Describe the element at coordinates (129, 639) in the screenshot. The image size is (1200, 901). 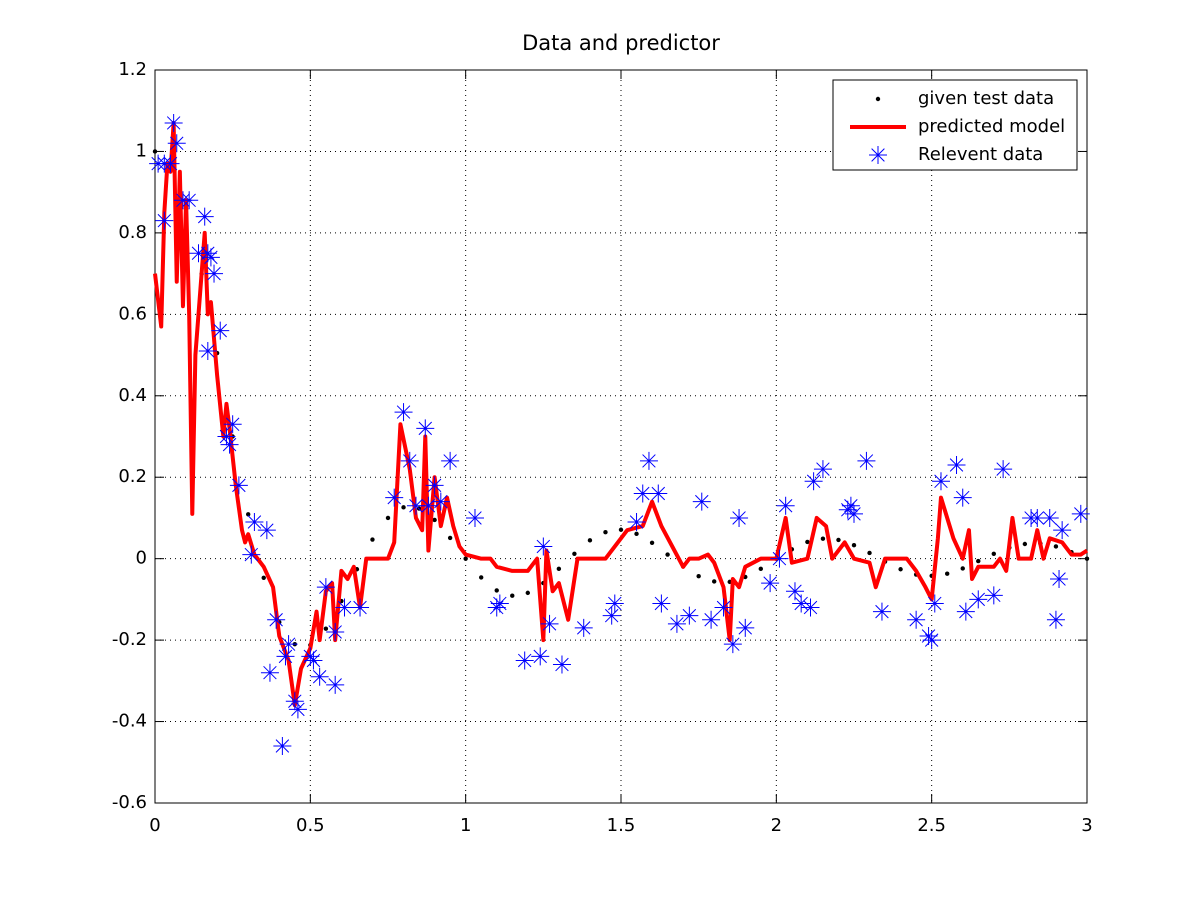
I see `y-tick-label: -0.2` at that location.